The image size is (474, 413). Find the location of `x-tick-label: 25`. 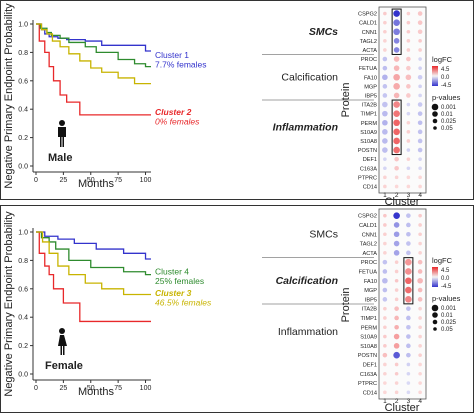

x-tick-label: 25 is located at coordinates (63, 180).